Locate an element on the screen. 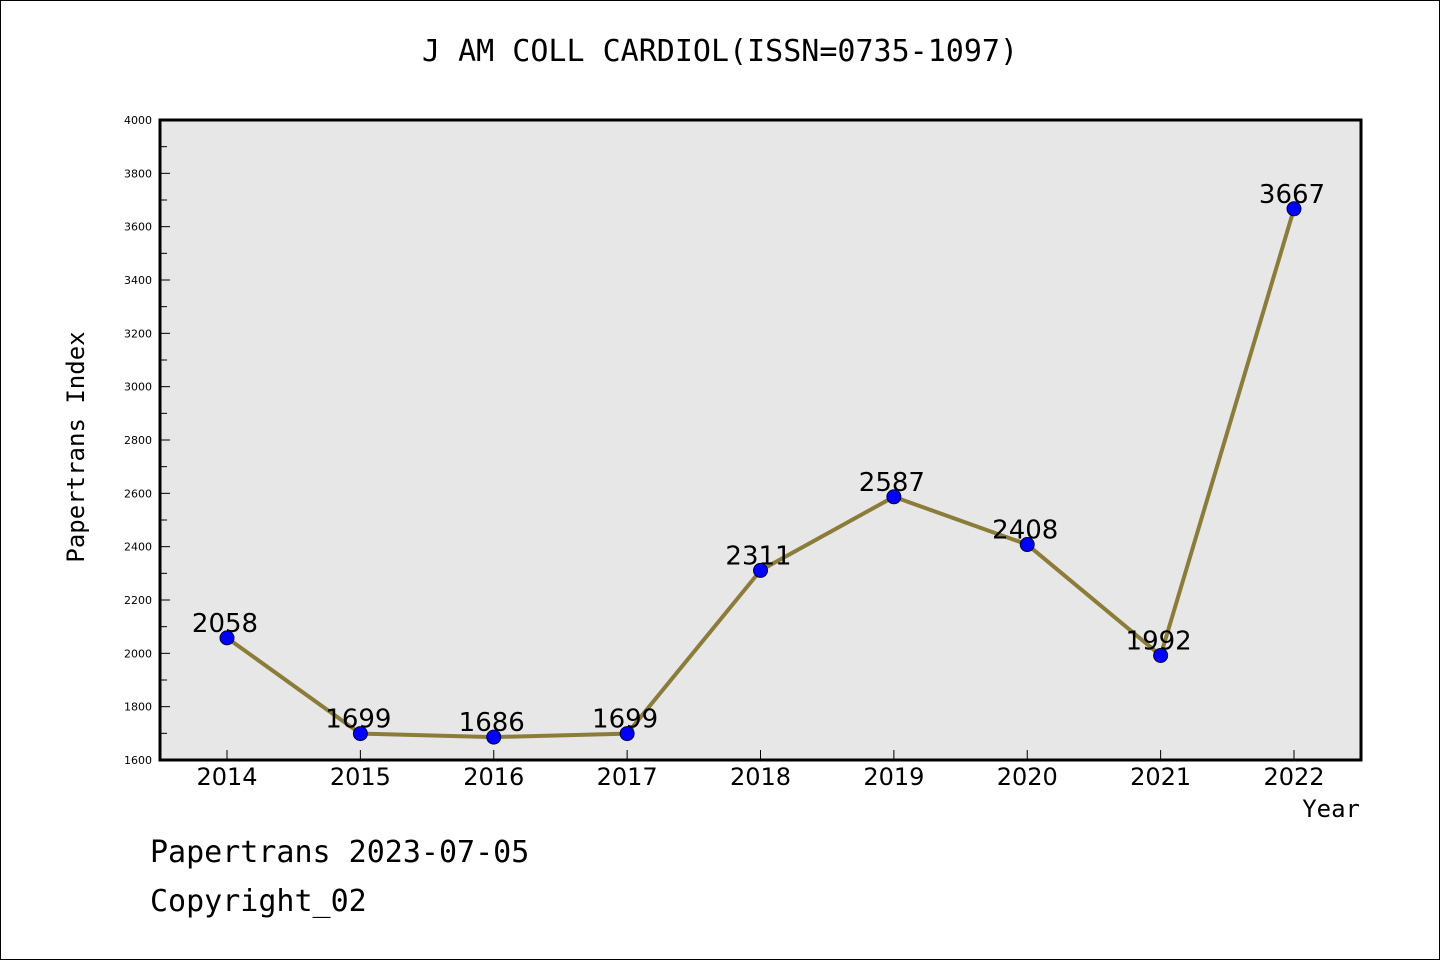 The height and width of the screenshot is (960, 1440). y-tick-label: 3200 is located at coordinates (138, 333).